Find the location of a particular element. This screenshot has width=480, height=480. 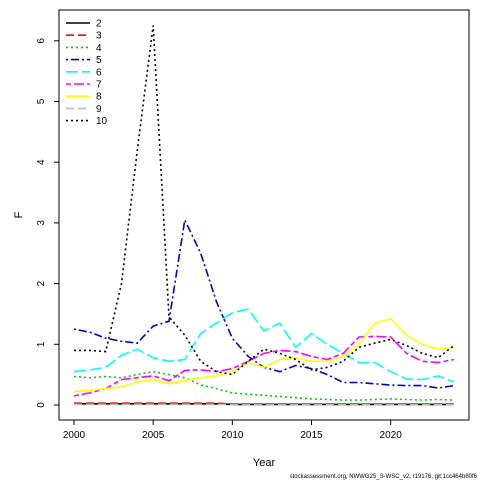

y-axis: 0 1 2 3 4 5 6 is located at coordinates (47, 223).